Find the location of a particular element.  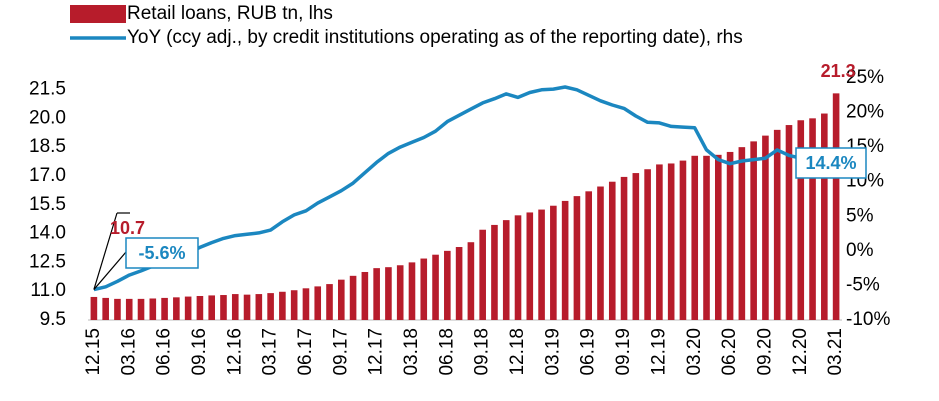

line-value-label: 14.4% is located at coordinates (830, 163).